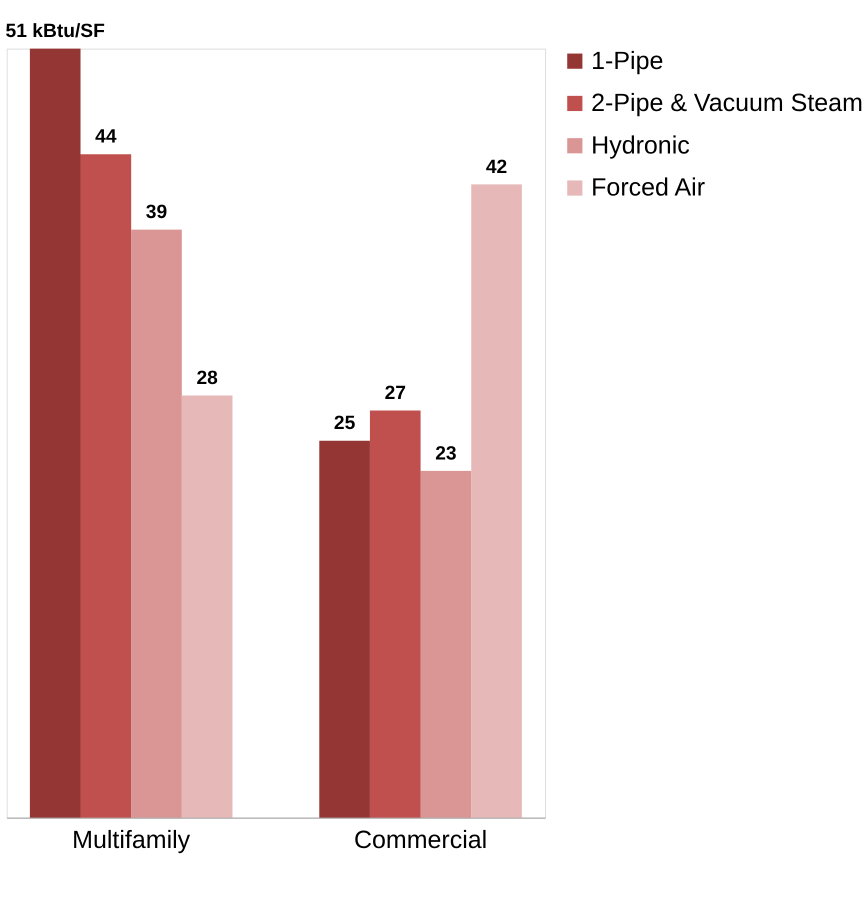 This screenshot has height=899, width=868. Describe the element at coordinates (497, 167) in the screenshot. I see `data-label: 42` at that location.